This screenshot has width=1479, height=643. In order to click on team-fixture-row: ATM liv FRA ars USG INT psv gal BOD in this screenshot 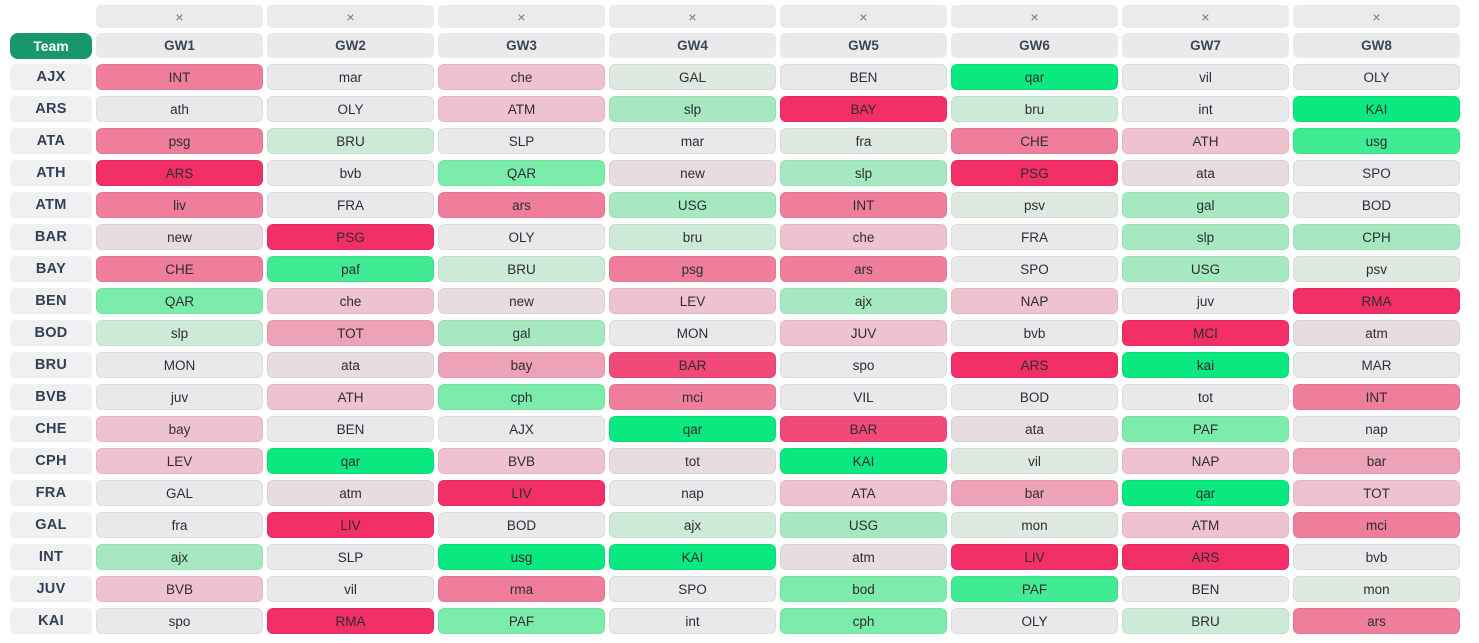, I will do `click(744, 205)`.